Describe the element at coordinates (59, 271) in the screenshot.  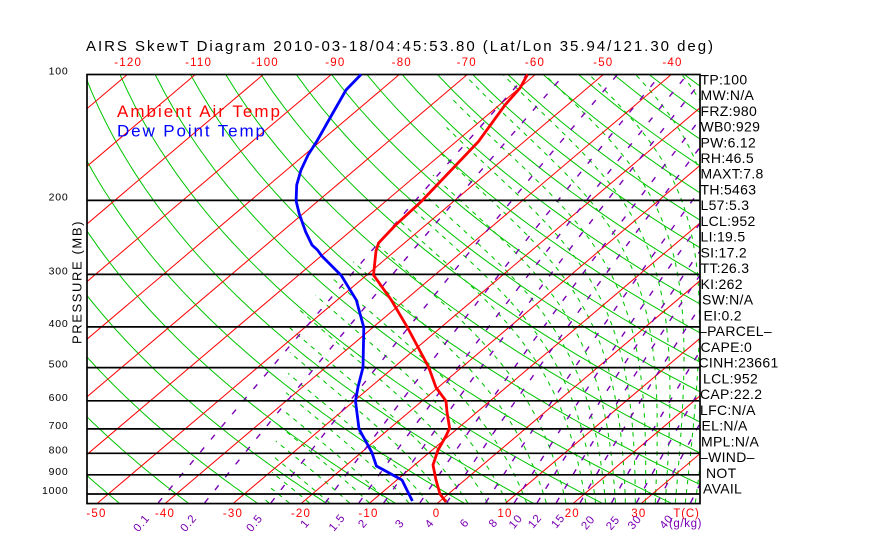
I see `svg-text: 300` at that location.